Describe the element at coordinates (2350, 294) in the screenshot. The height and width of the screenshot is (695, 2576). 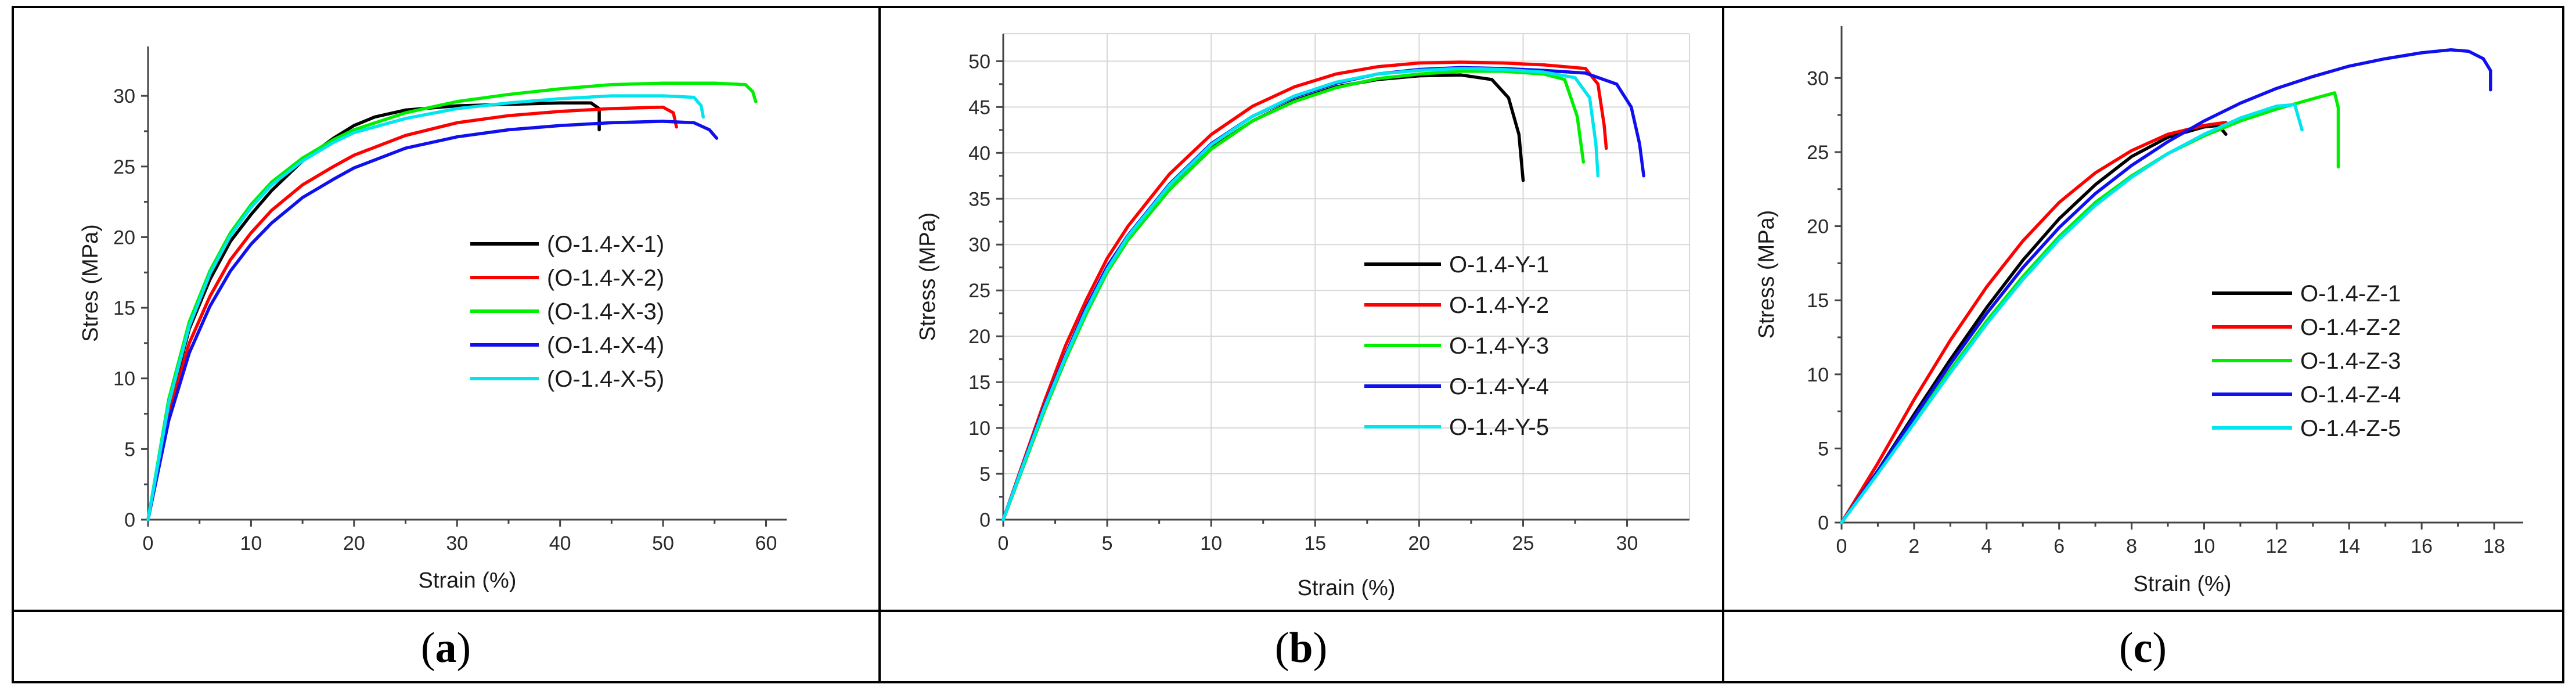
I see `legend-label: O-1.4-Z-1` at that location.